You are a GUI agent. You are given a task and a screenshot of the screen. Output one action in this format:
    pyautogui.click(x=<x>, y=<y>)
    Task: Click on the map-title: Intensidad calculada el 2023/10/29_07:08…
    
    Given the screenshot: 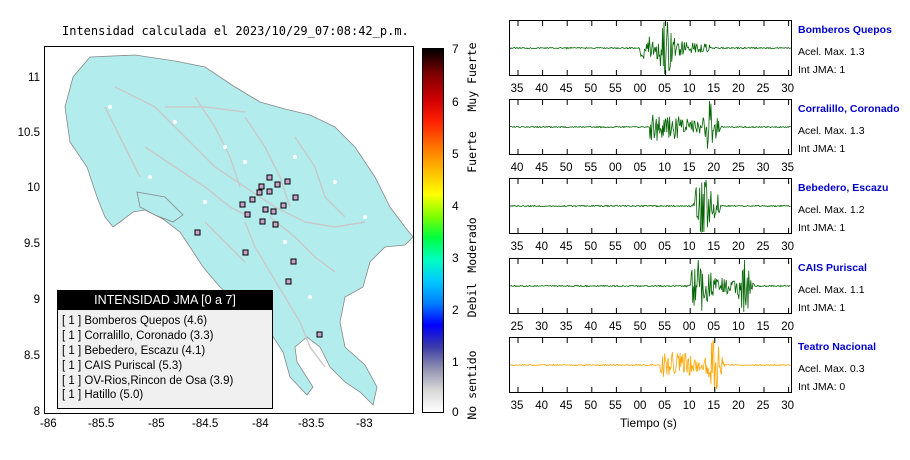 What is the action you would take?
    pyautogui.click(x=235, y=31)
    